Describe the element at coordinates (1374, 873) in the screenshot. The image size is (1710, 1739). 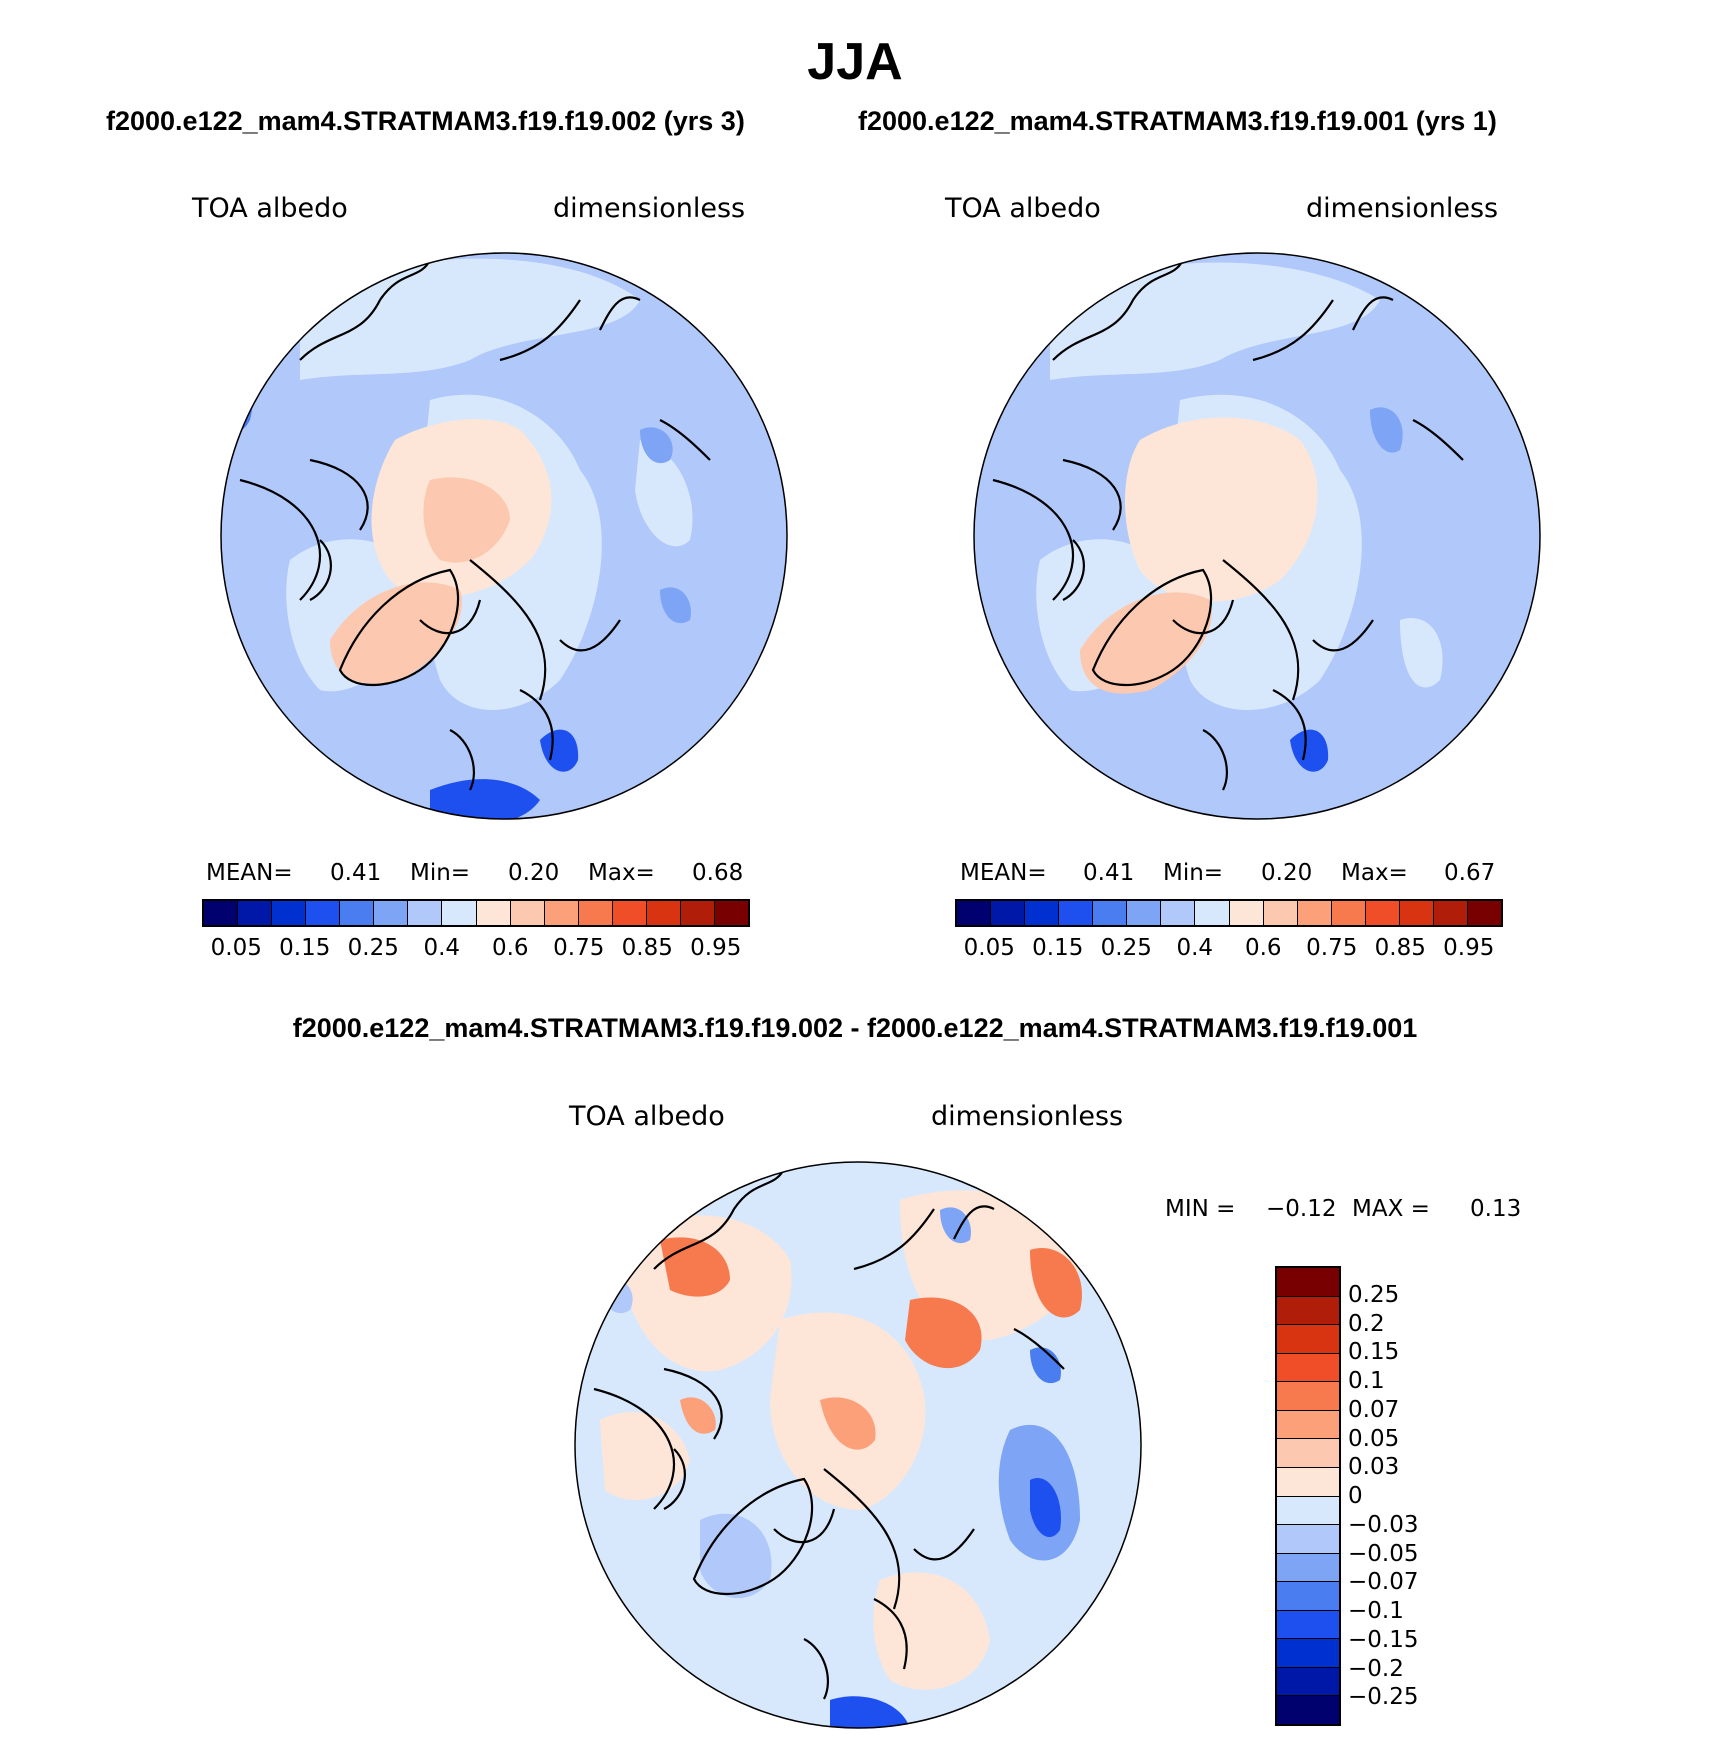
I see `panel-2-max-label: Max=` at that location.